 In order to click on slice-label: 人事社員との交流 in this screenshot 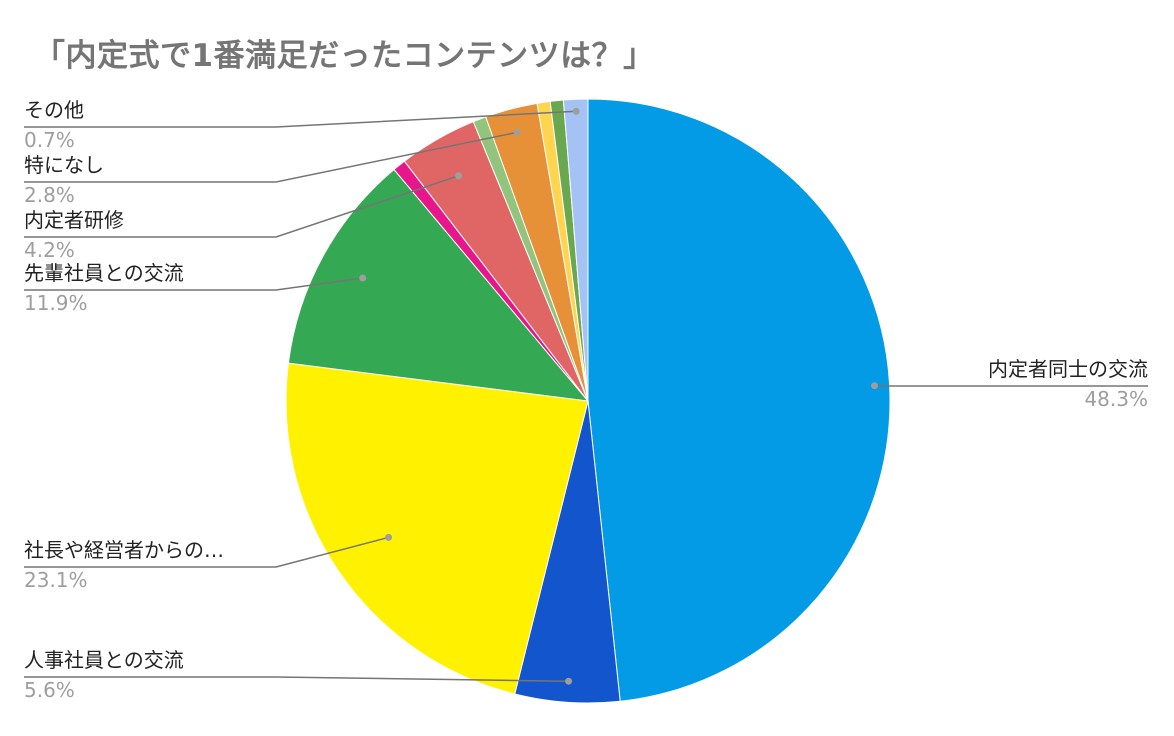, I will do `click(104, 660)`.